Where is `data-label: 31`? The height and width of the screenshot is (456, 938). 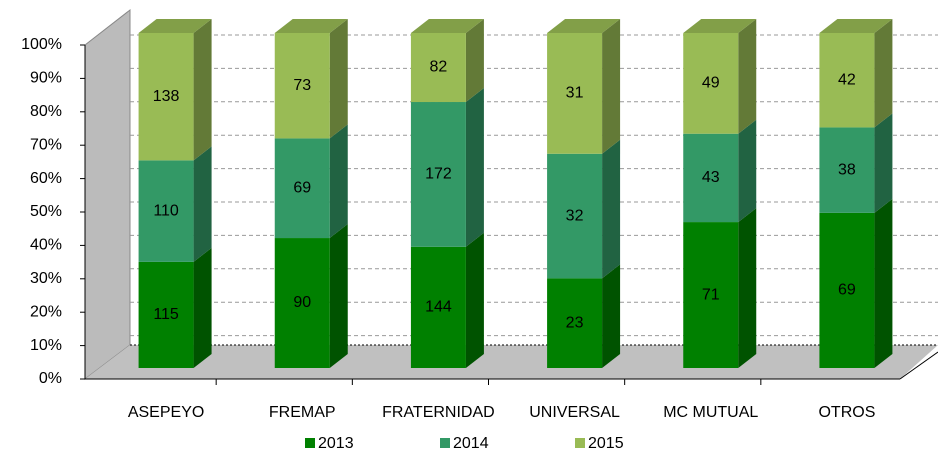
data-label: 31 is located at coordinates (575, 93).